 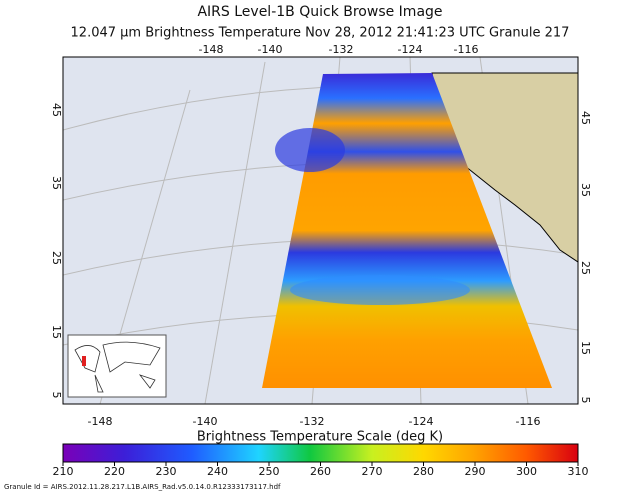 What do you see at coordinates (320, 437) in the screenshot?
I see `colorbar-title: Brightness Temperature Scale (deg K)` at bounding box center [320, 437].